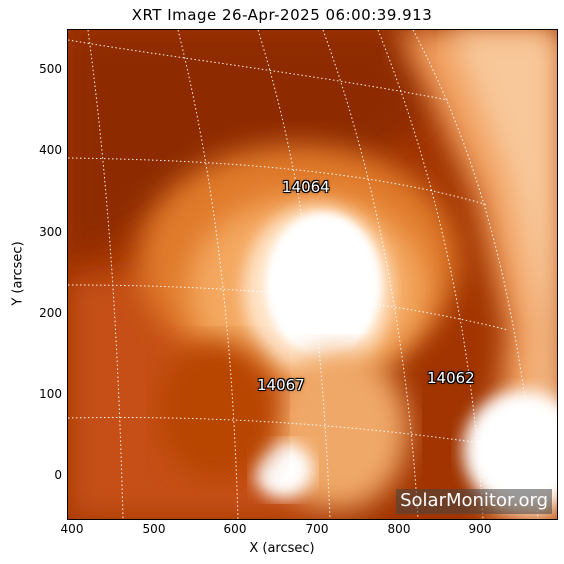 This screenshot has width=564, height=564. Describe the element at coordinates (58, 475) in the screenshot. I see `y-tick-label: 0` at that location.